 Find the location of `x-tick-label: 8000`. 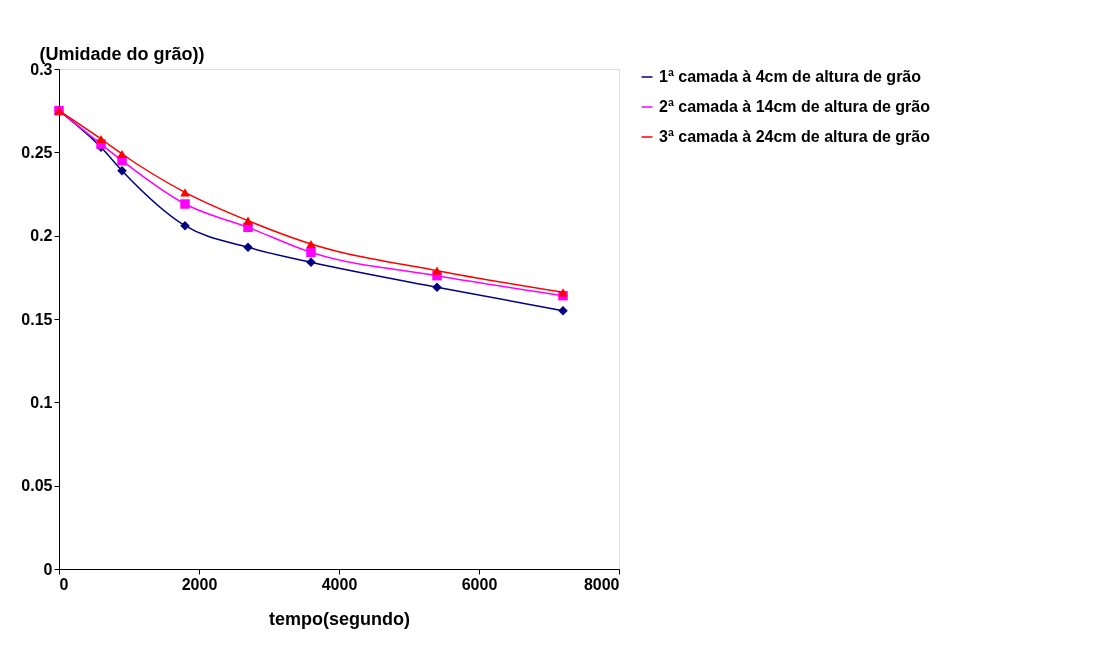

x-tick-label: 8000 is located at coordinates (601, 584).